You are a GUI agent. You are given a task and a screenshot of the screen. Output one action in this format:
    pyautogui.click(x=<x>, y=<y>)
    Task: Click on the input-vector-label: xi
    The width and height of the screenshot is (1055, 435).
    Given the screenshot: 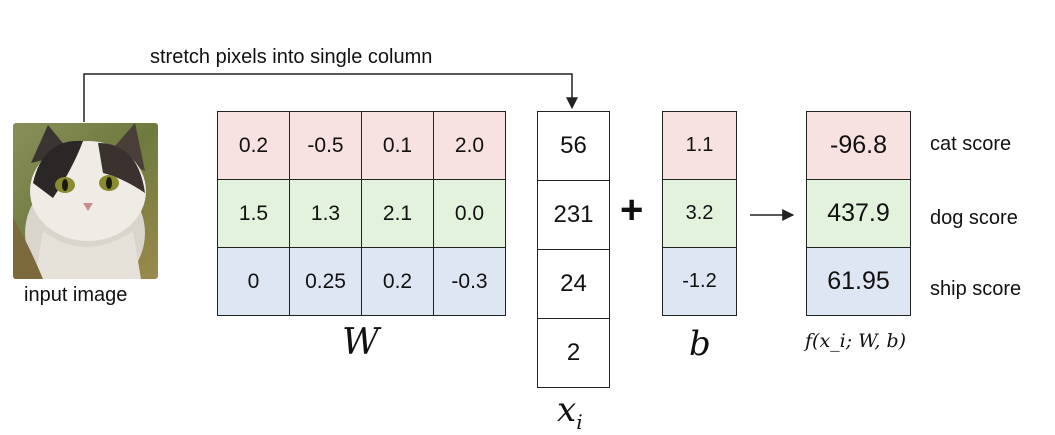 What is the action you would take?
    pyautogui.click(x=570, y=412)
    